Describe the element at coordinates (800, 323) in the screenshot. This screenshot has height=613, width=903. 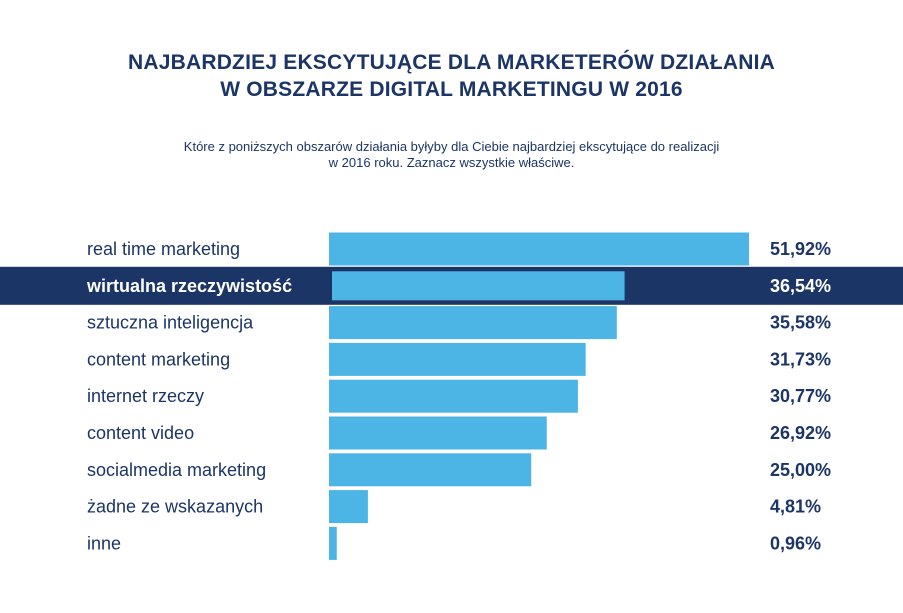
I see `value-label-2: 35,58%` at that location.